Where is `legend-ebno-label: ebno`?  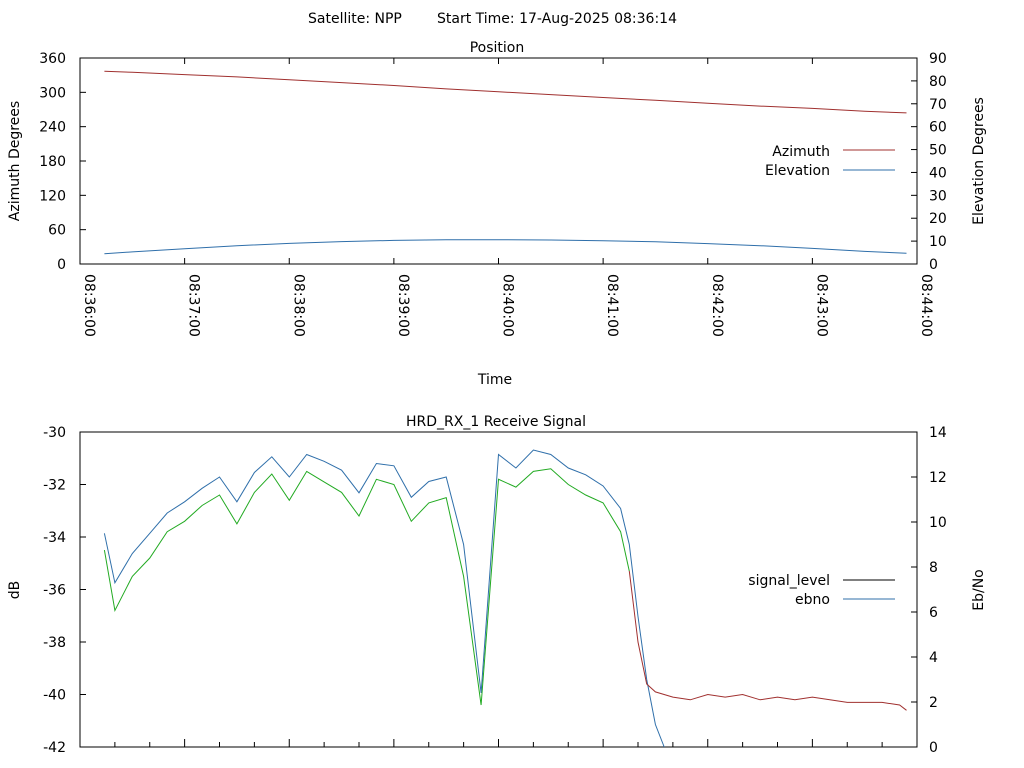
legend-ebno-label: ebno is located at coordinates (812, 600).